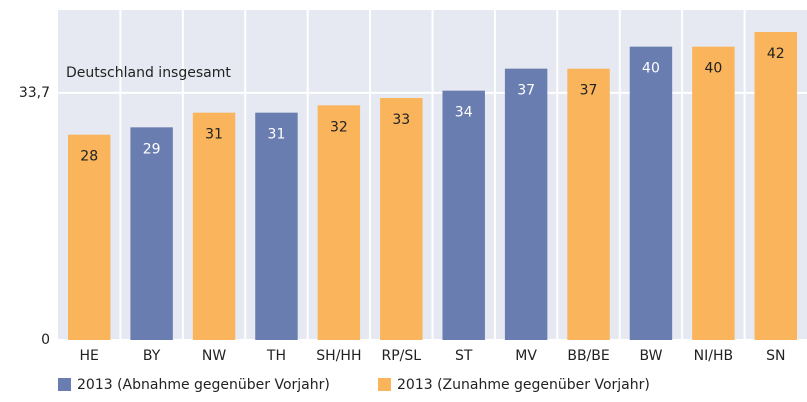  What do you see at coordinates (338, 356) in the screenshot?
I see `x-tick-label: SH/HH` at bounding box center [338, 356].